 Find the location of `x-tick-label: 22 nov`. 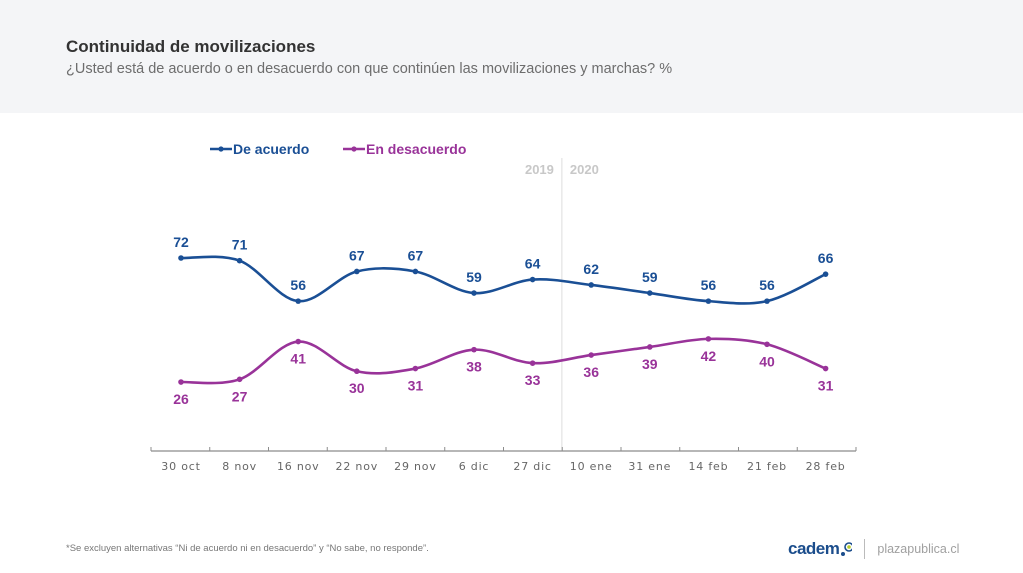

x-tick-label: 22 nov is located at coordinates (357, 466).